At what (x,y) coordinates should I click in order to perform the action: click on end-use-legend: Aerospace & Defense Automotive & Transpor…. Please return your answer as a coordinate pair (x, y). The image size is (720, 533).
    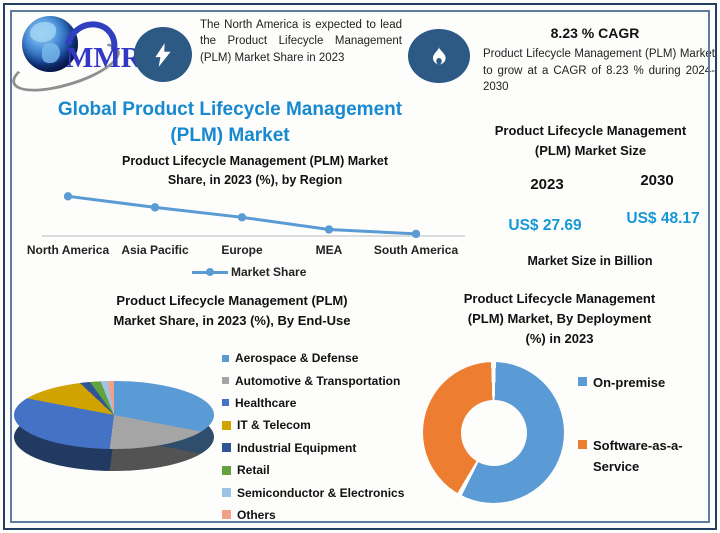
    Looking at the image, I should click on (317, 436).